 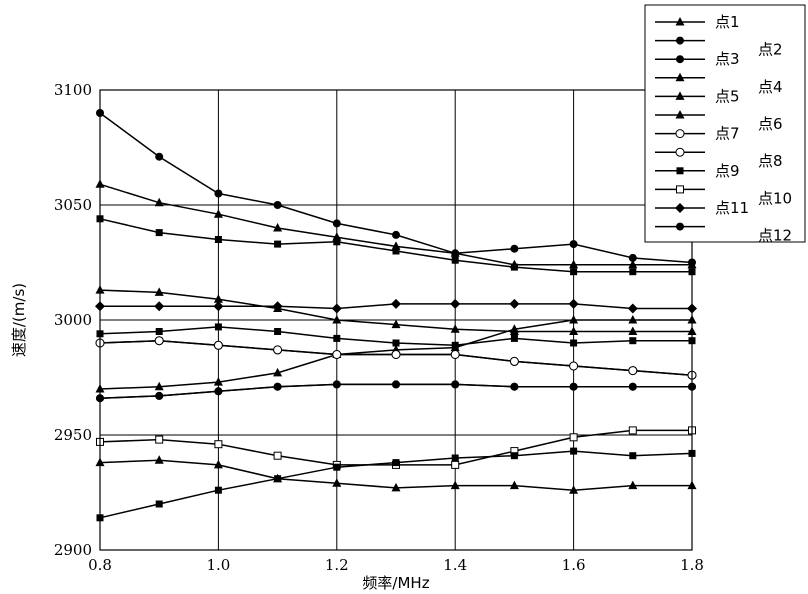 What do you see at coordinates (770, 161) in the screenshot?
I see `legend-label: 点8` at bounding box center [770, 161].